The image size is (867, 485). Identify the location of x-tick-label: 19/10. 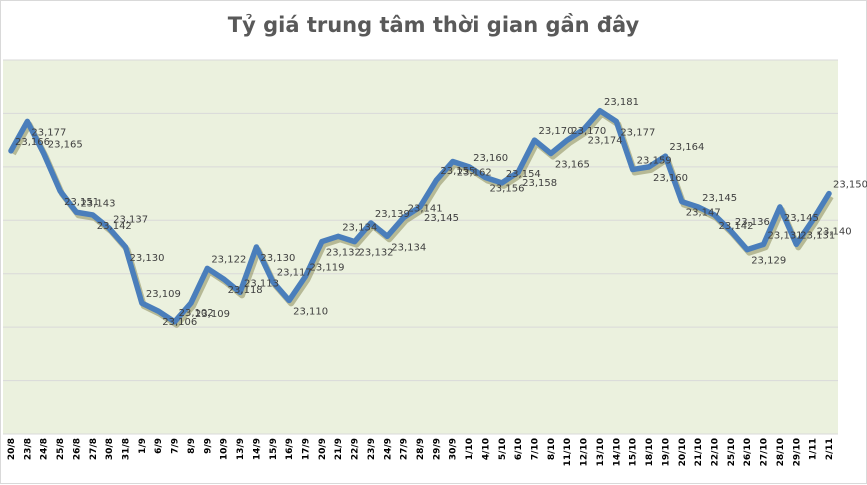
(666, 452).